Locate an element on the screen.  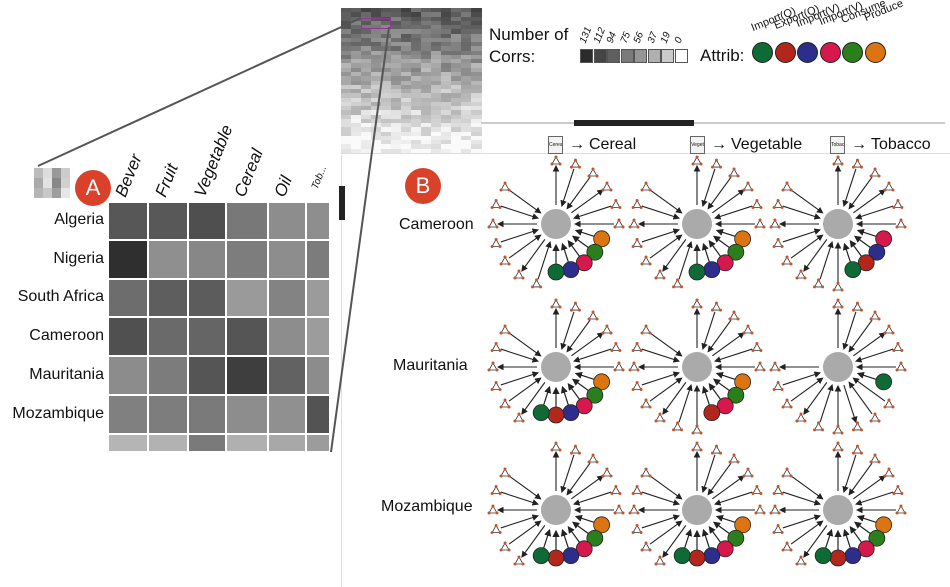
correlation-matrix is located at coordinates (219, 327).